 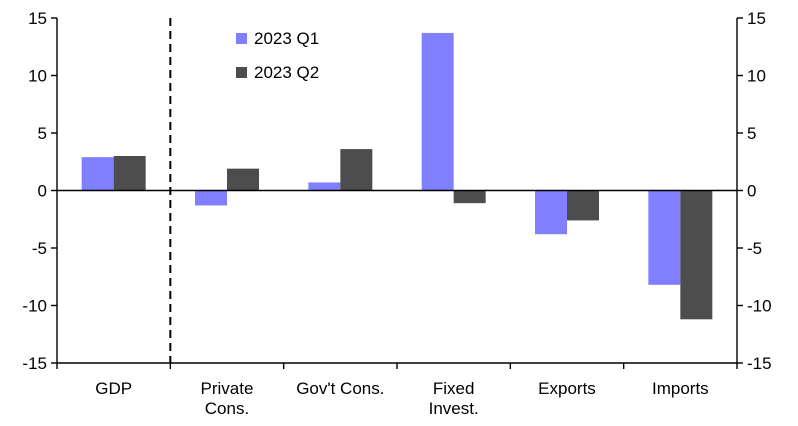 What do you see at coordinates (680, 388) in the screenshot?
I see `category-label: Imports` at bounding box center [680, 388].